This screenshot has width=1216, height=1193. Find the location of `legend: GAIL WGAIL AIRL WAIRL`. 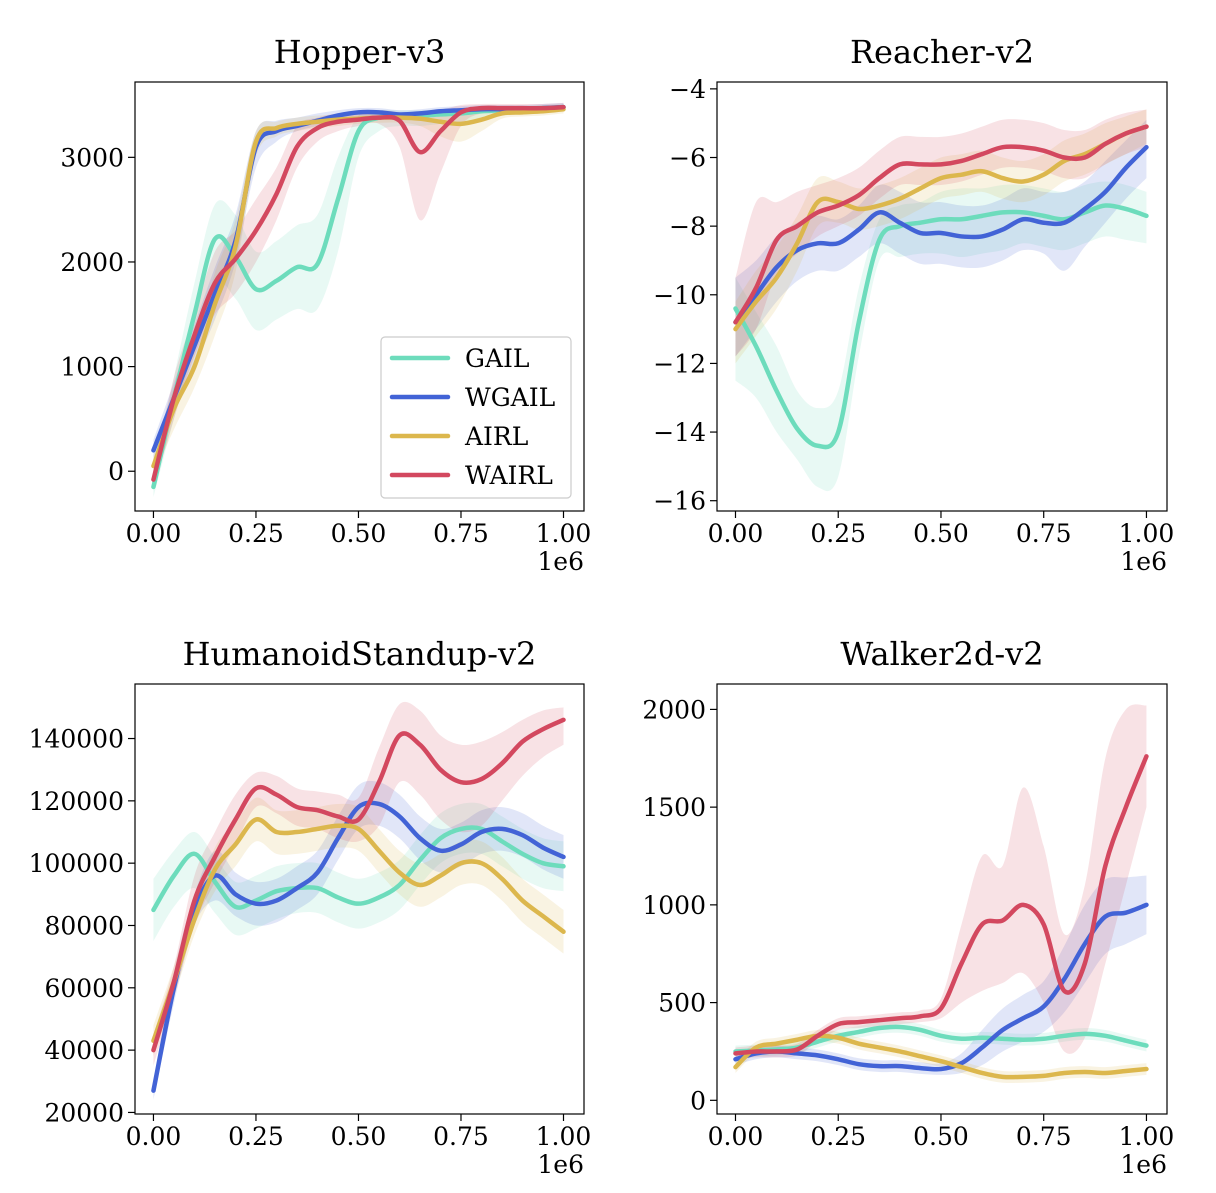

legend: GAIL WGAIL AIRL WAIRL is located at coordinates (476, 417).